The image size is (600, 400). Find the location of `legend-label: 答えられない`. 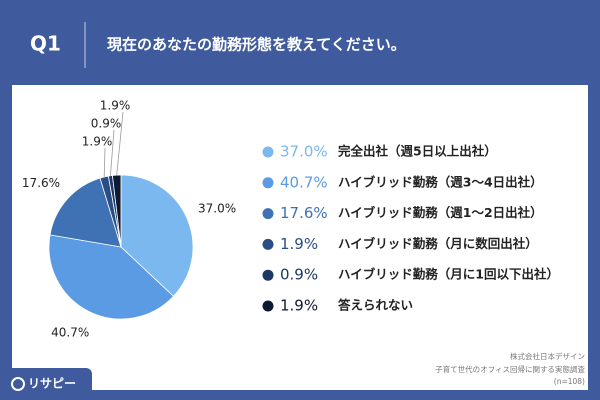

legend-label: 答えられない is located at coordinates (375, 305).